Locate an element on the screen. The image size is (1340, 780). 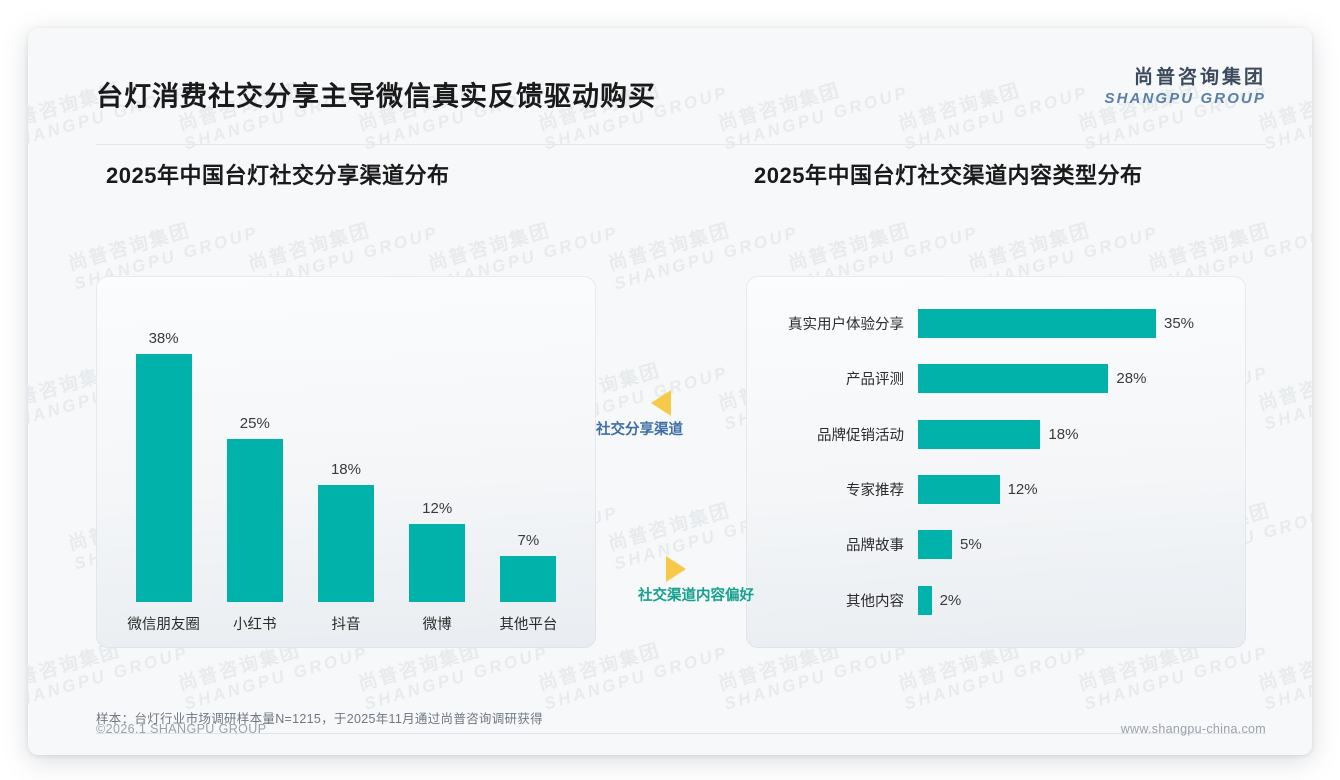
annotation-second-label: 社交渠道内容偏好 is located at coordinates (696, 596).